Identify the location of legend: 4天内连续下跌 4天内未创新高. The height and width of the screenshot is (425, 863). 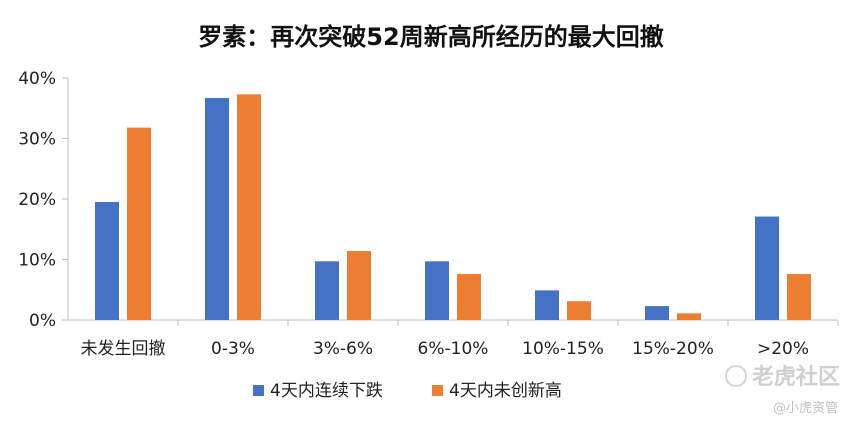
(407, 391).